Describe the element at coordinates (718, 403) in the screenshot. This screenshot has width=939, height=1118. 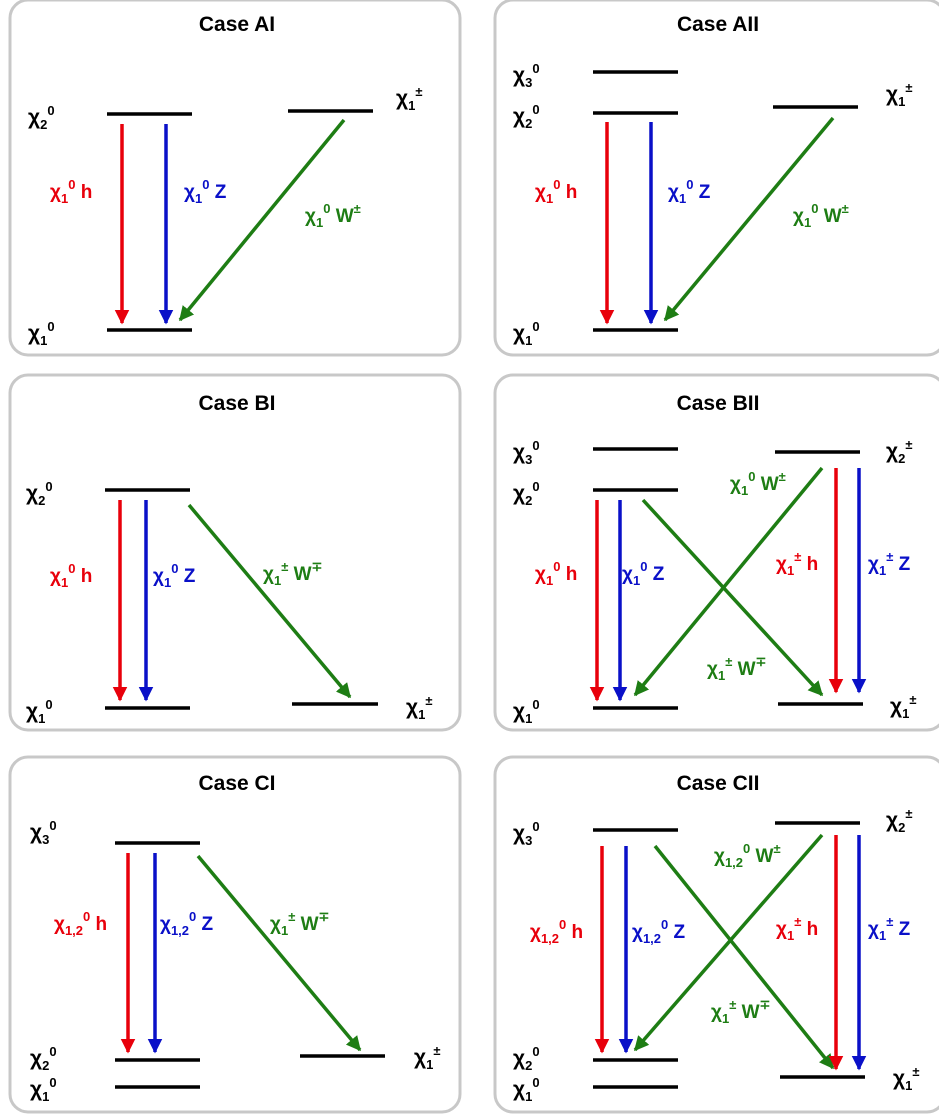
I see `panel-title: Case BII` at that location.